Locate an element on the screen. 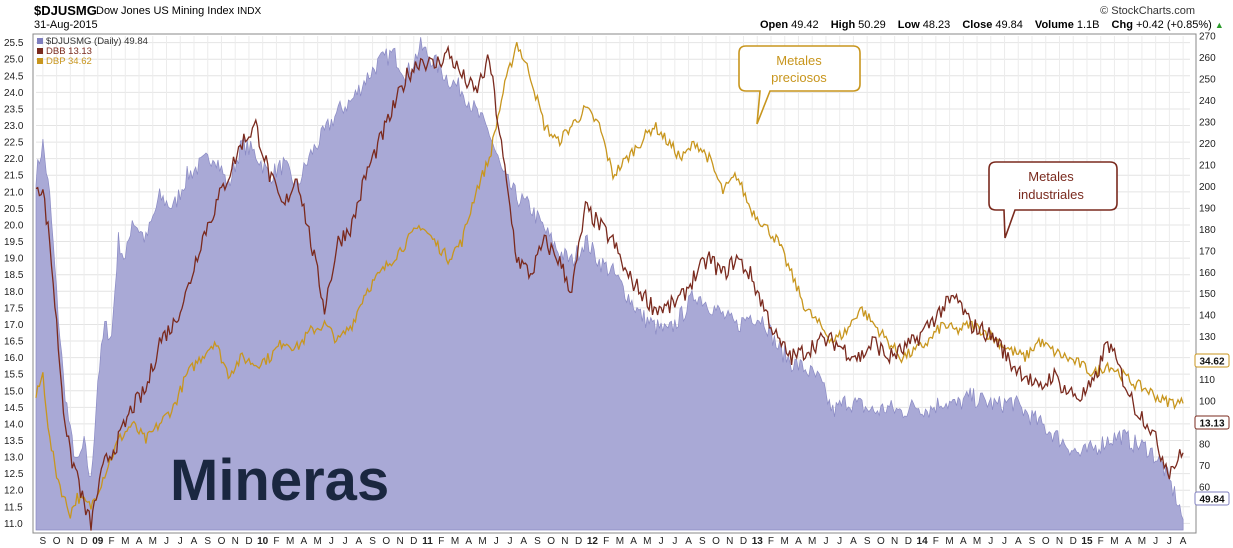  left-tick-label: 18.5 is located at coordinates (14, 275).